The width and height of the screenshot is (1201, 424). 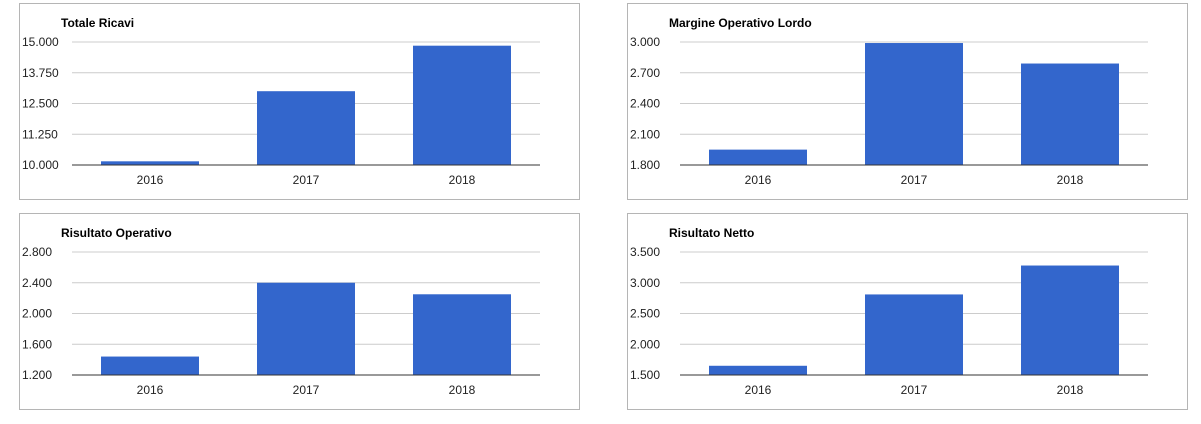 What do you see at coordinates (740, 23) in the screenshot?
I see `chart-title: Margine Operativo Lordo` at bounding box center [740, 23].